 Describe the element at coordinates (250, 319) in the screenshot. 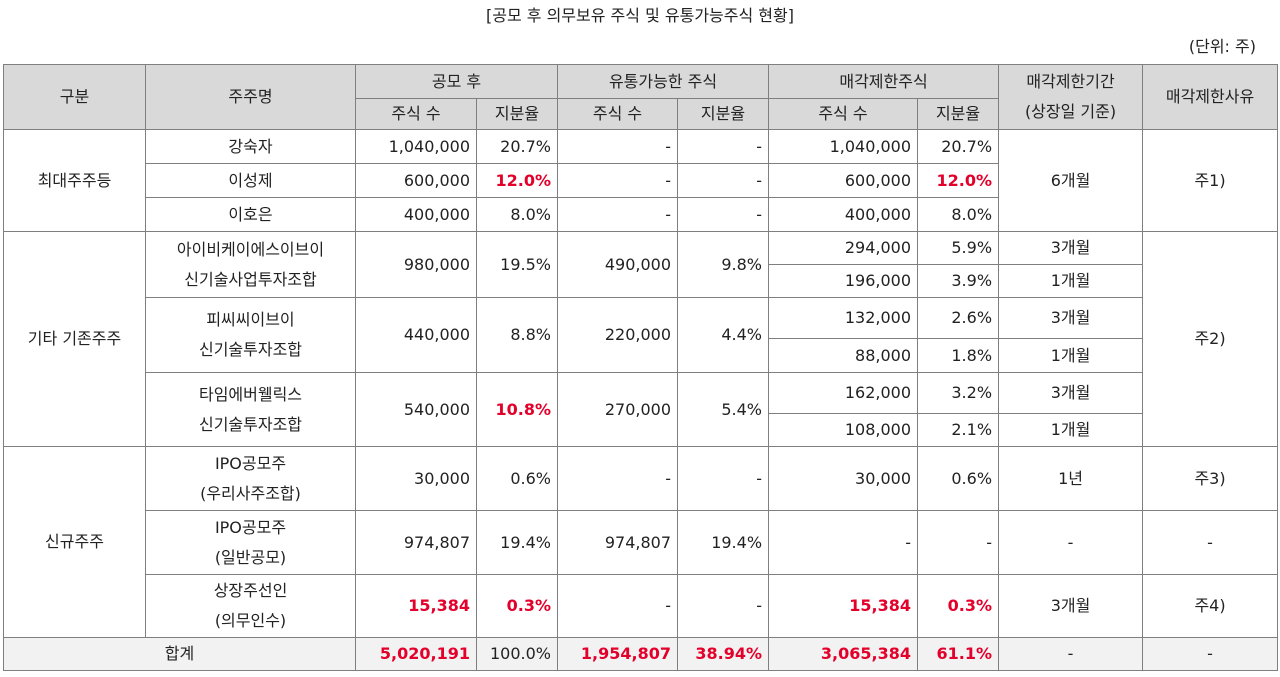

I see `holder-name-line1: 피씨씨이브이` at that location.